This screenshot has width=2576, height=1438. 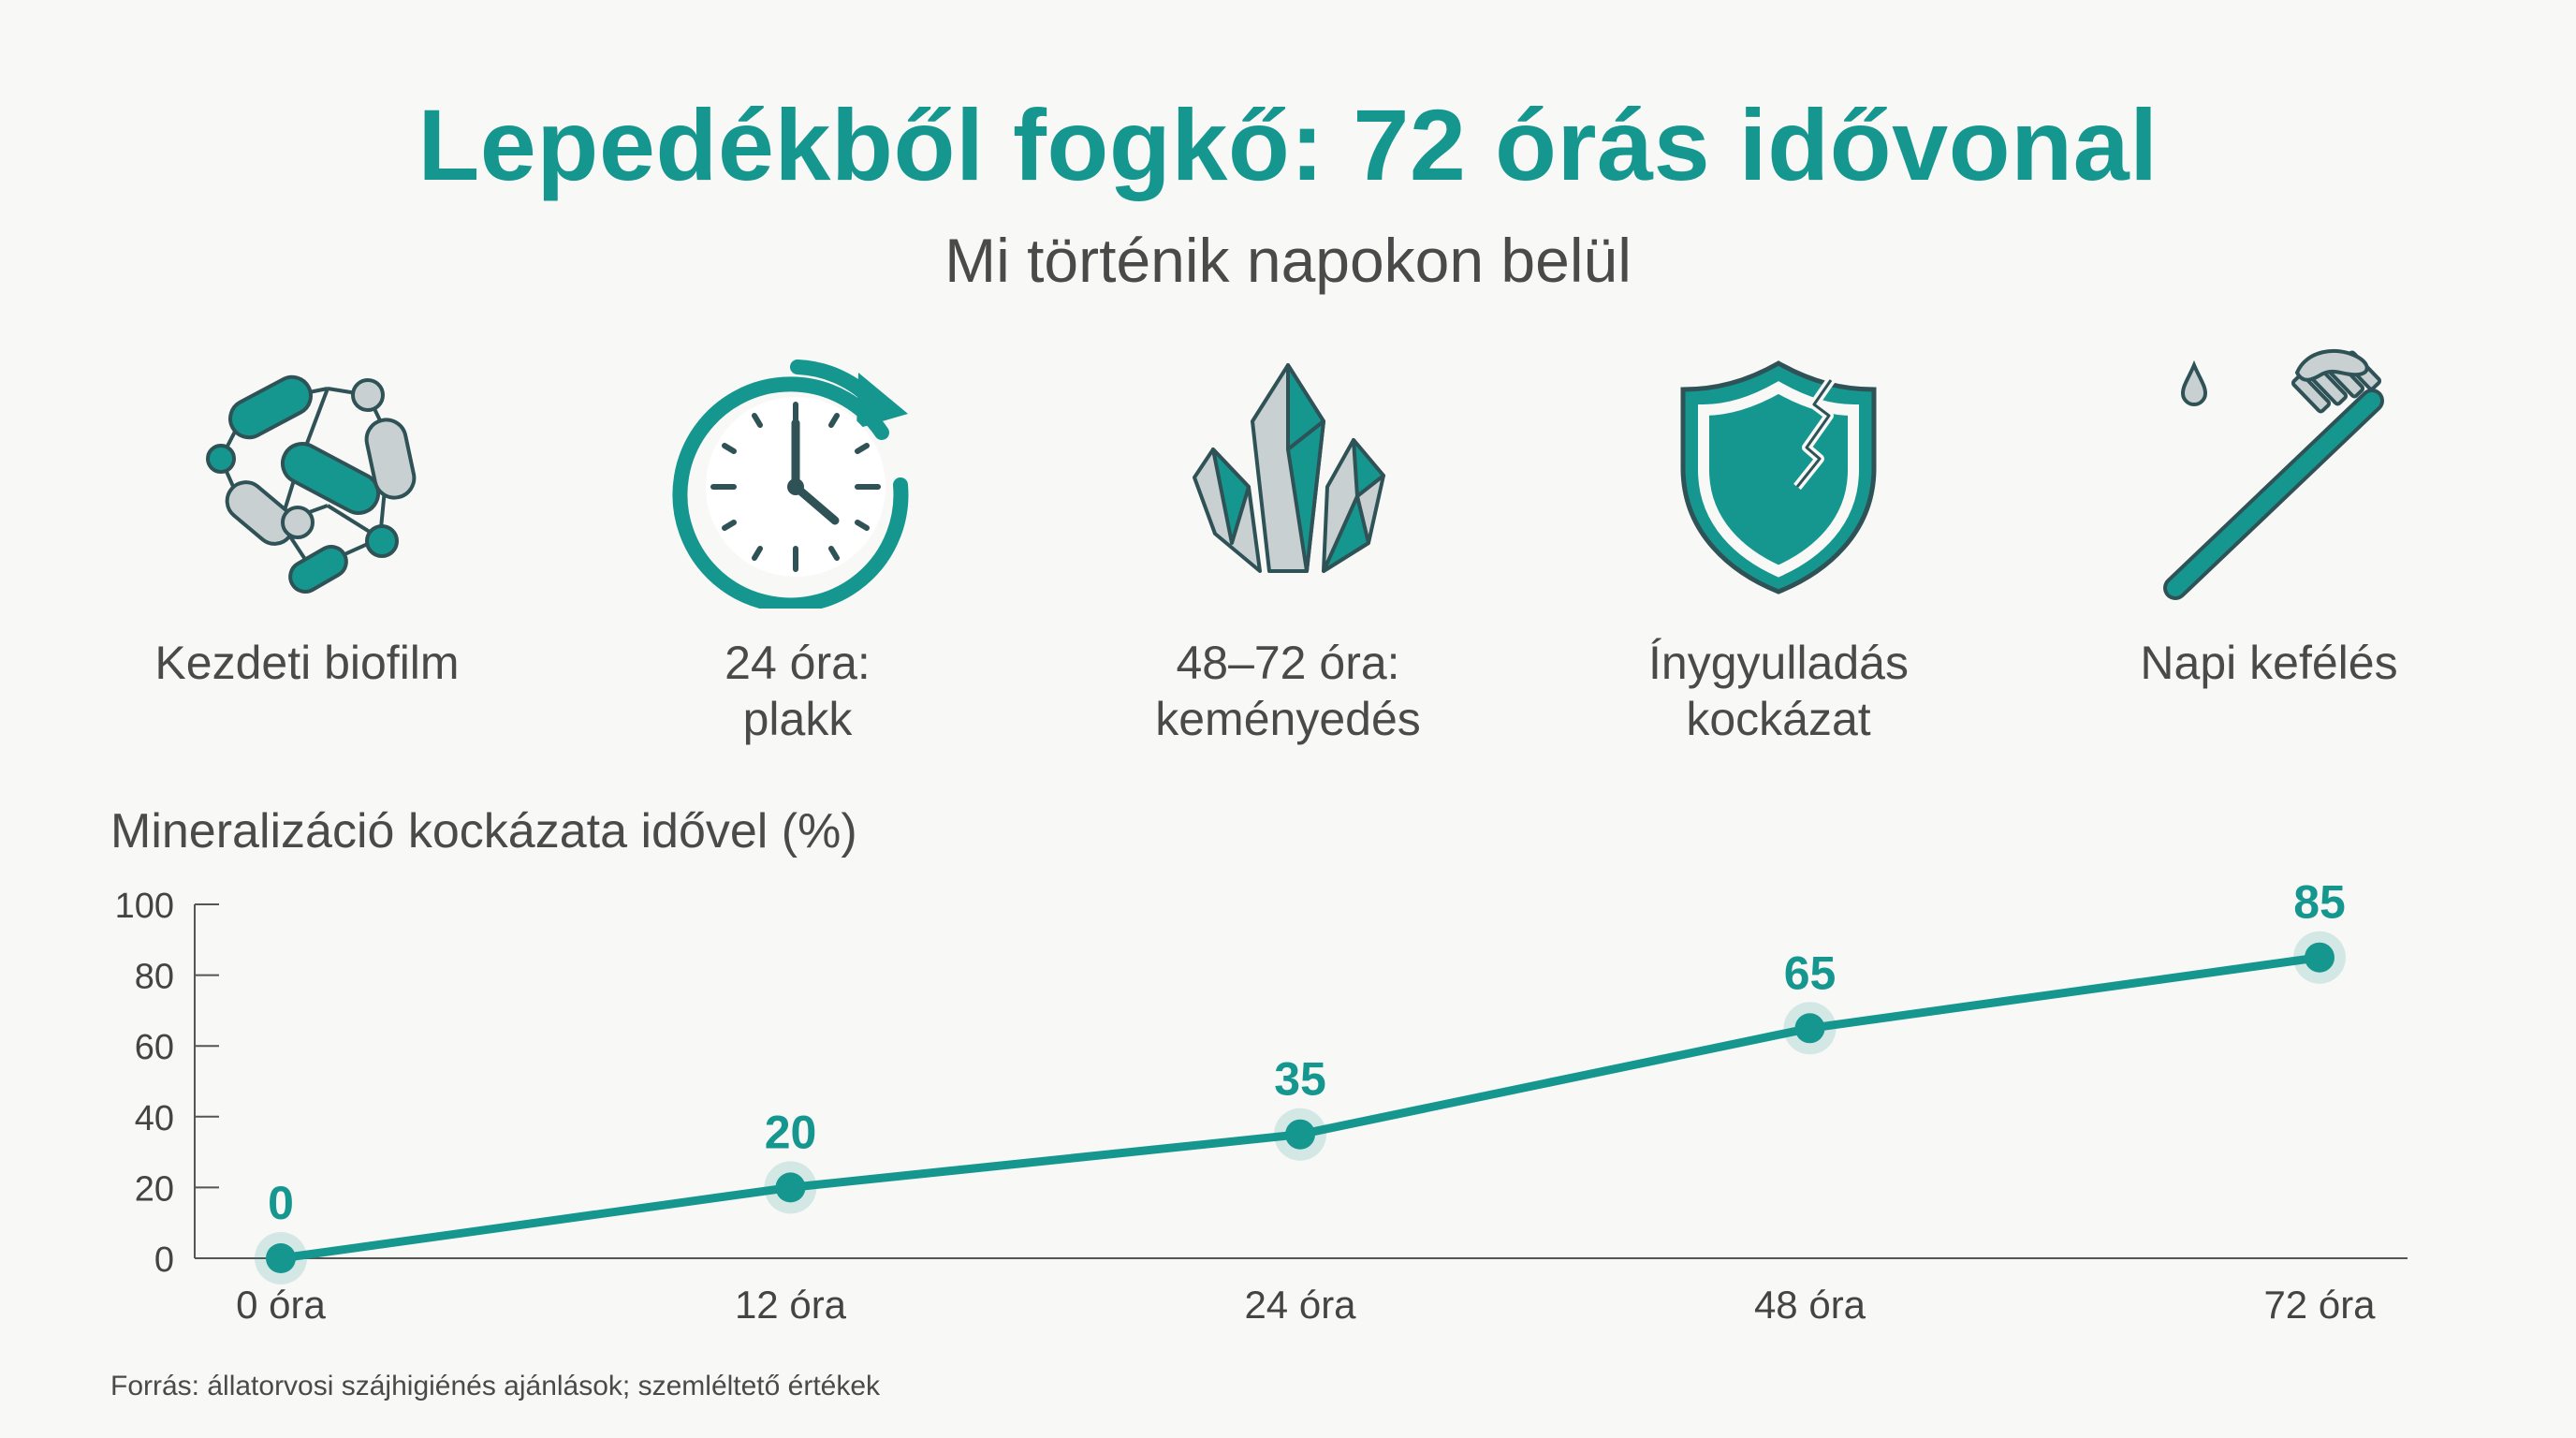 I want to click on page-subtitle: Mi történik napokon belül, so click(x=1288, y=260).